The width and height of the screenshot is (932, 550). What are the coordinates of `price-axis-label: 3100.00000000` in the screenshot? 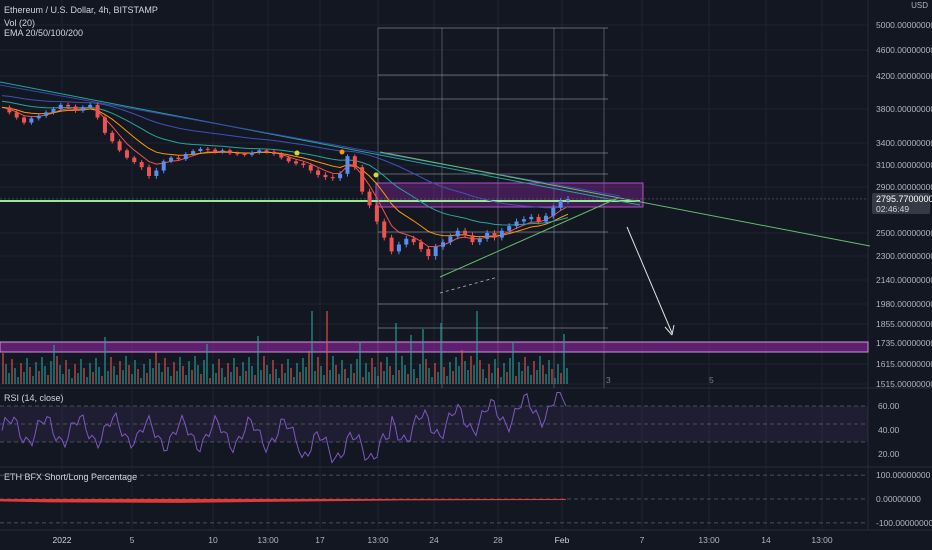 It's located at (904, 165).